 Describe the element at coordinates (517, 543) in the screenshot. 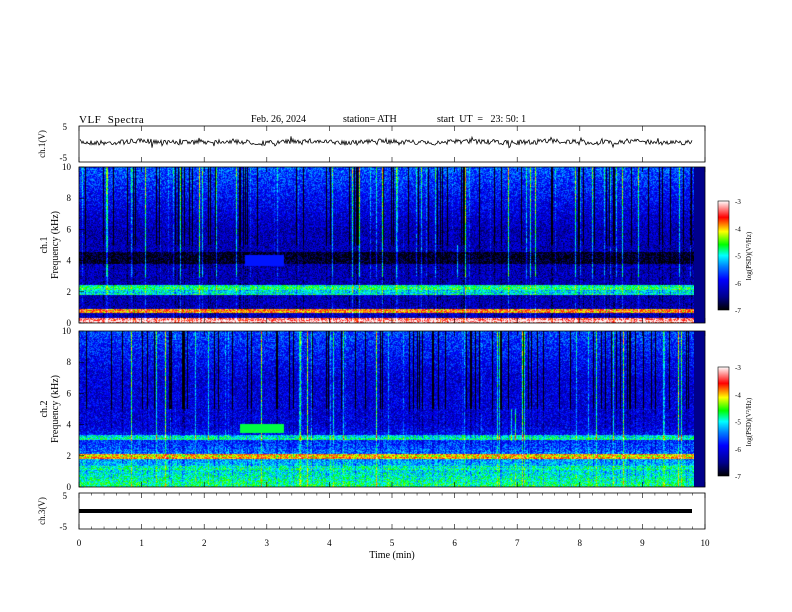

I see `x-tick-label: 7` at that location.